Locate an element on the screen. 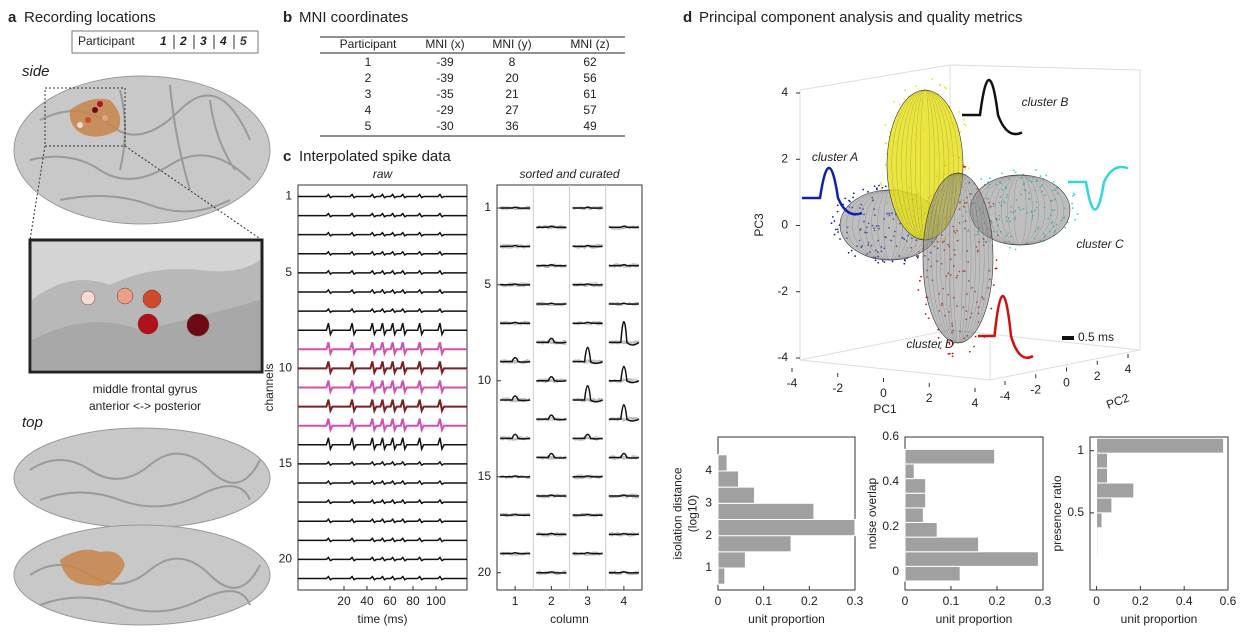 Image resolution: width=1245 pixels, height=635 pixels. panel-letter: c is located at coordinates (287, 156).